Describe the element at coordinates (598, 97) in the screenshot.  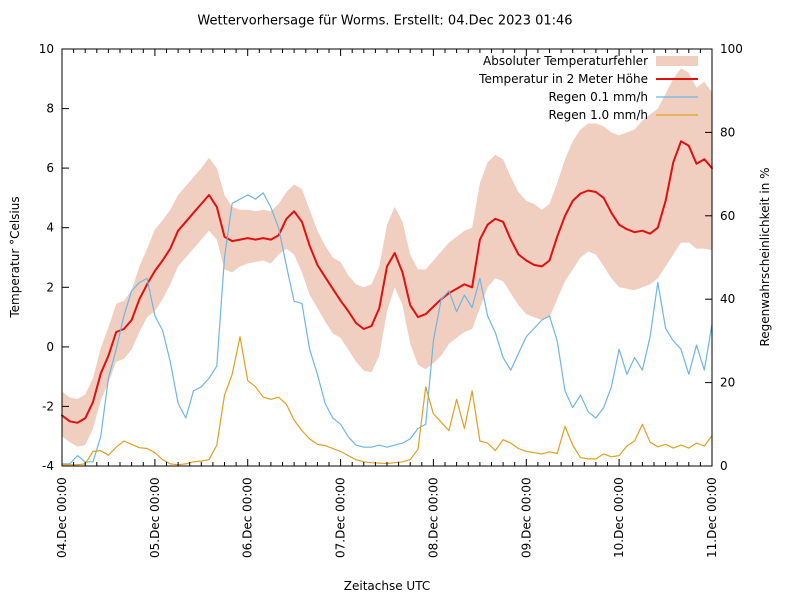
I see `legend-label: Regen 0.1 mm/h` at that location.